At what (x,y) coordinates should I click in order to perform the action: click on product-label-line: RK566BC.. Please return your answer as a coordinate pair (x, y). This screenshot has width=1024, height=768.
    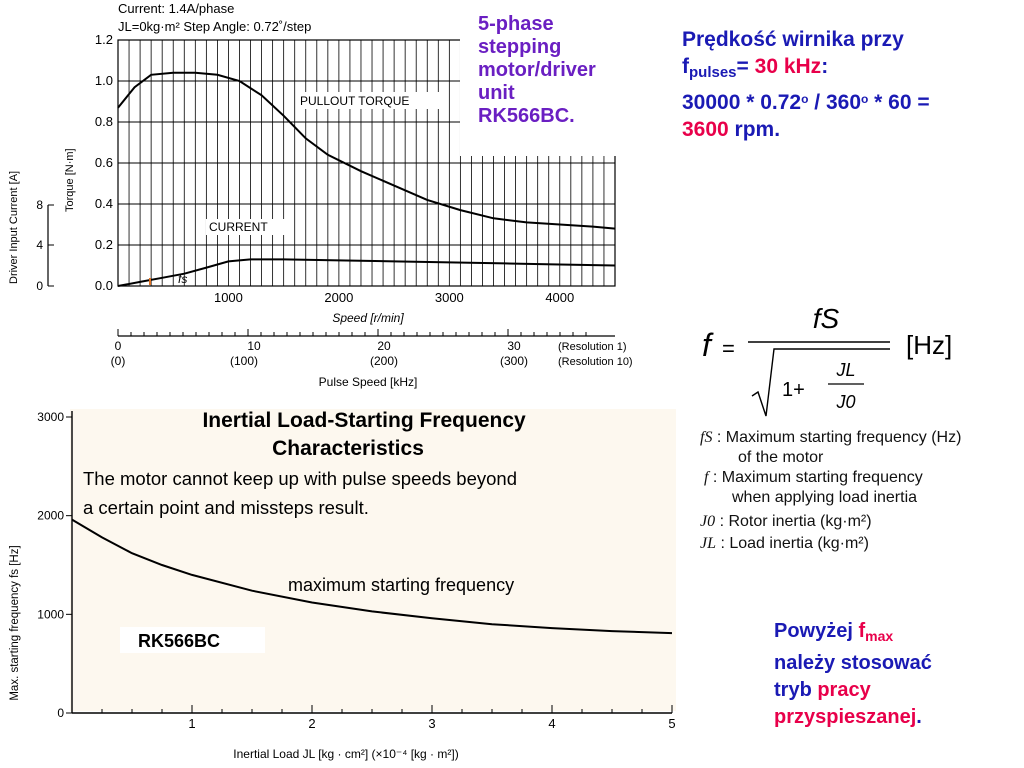
    Looking at the image, I should click on (526, 116).